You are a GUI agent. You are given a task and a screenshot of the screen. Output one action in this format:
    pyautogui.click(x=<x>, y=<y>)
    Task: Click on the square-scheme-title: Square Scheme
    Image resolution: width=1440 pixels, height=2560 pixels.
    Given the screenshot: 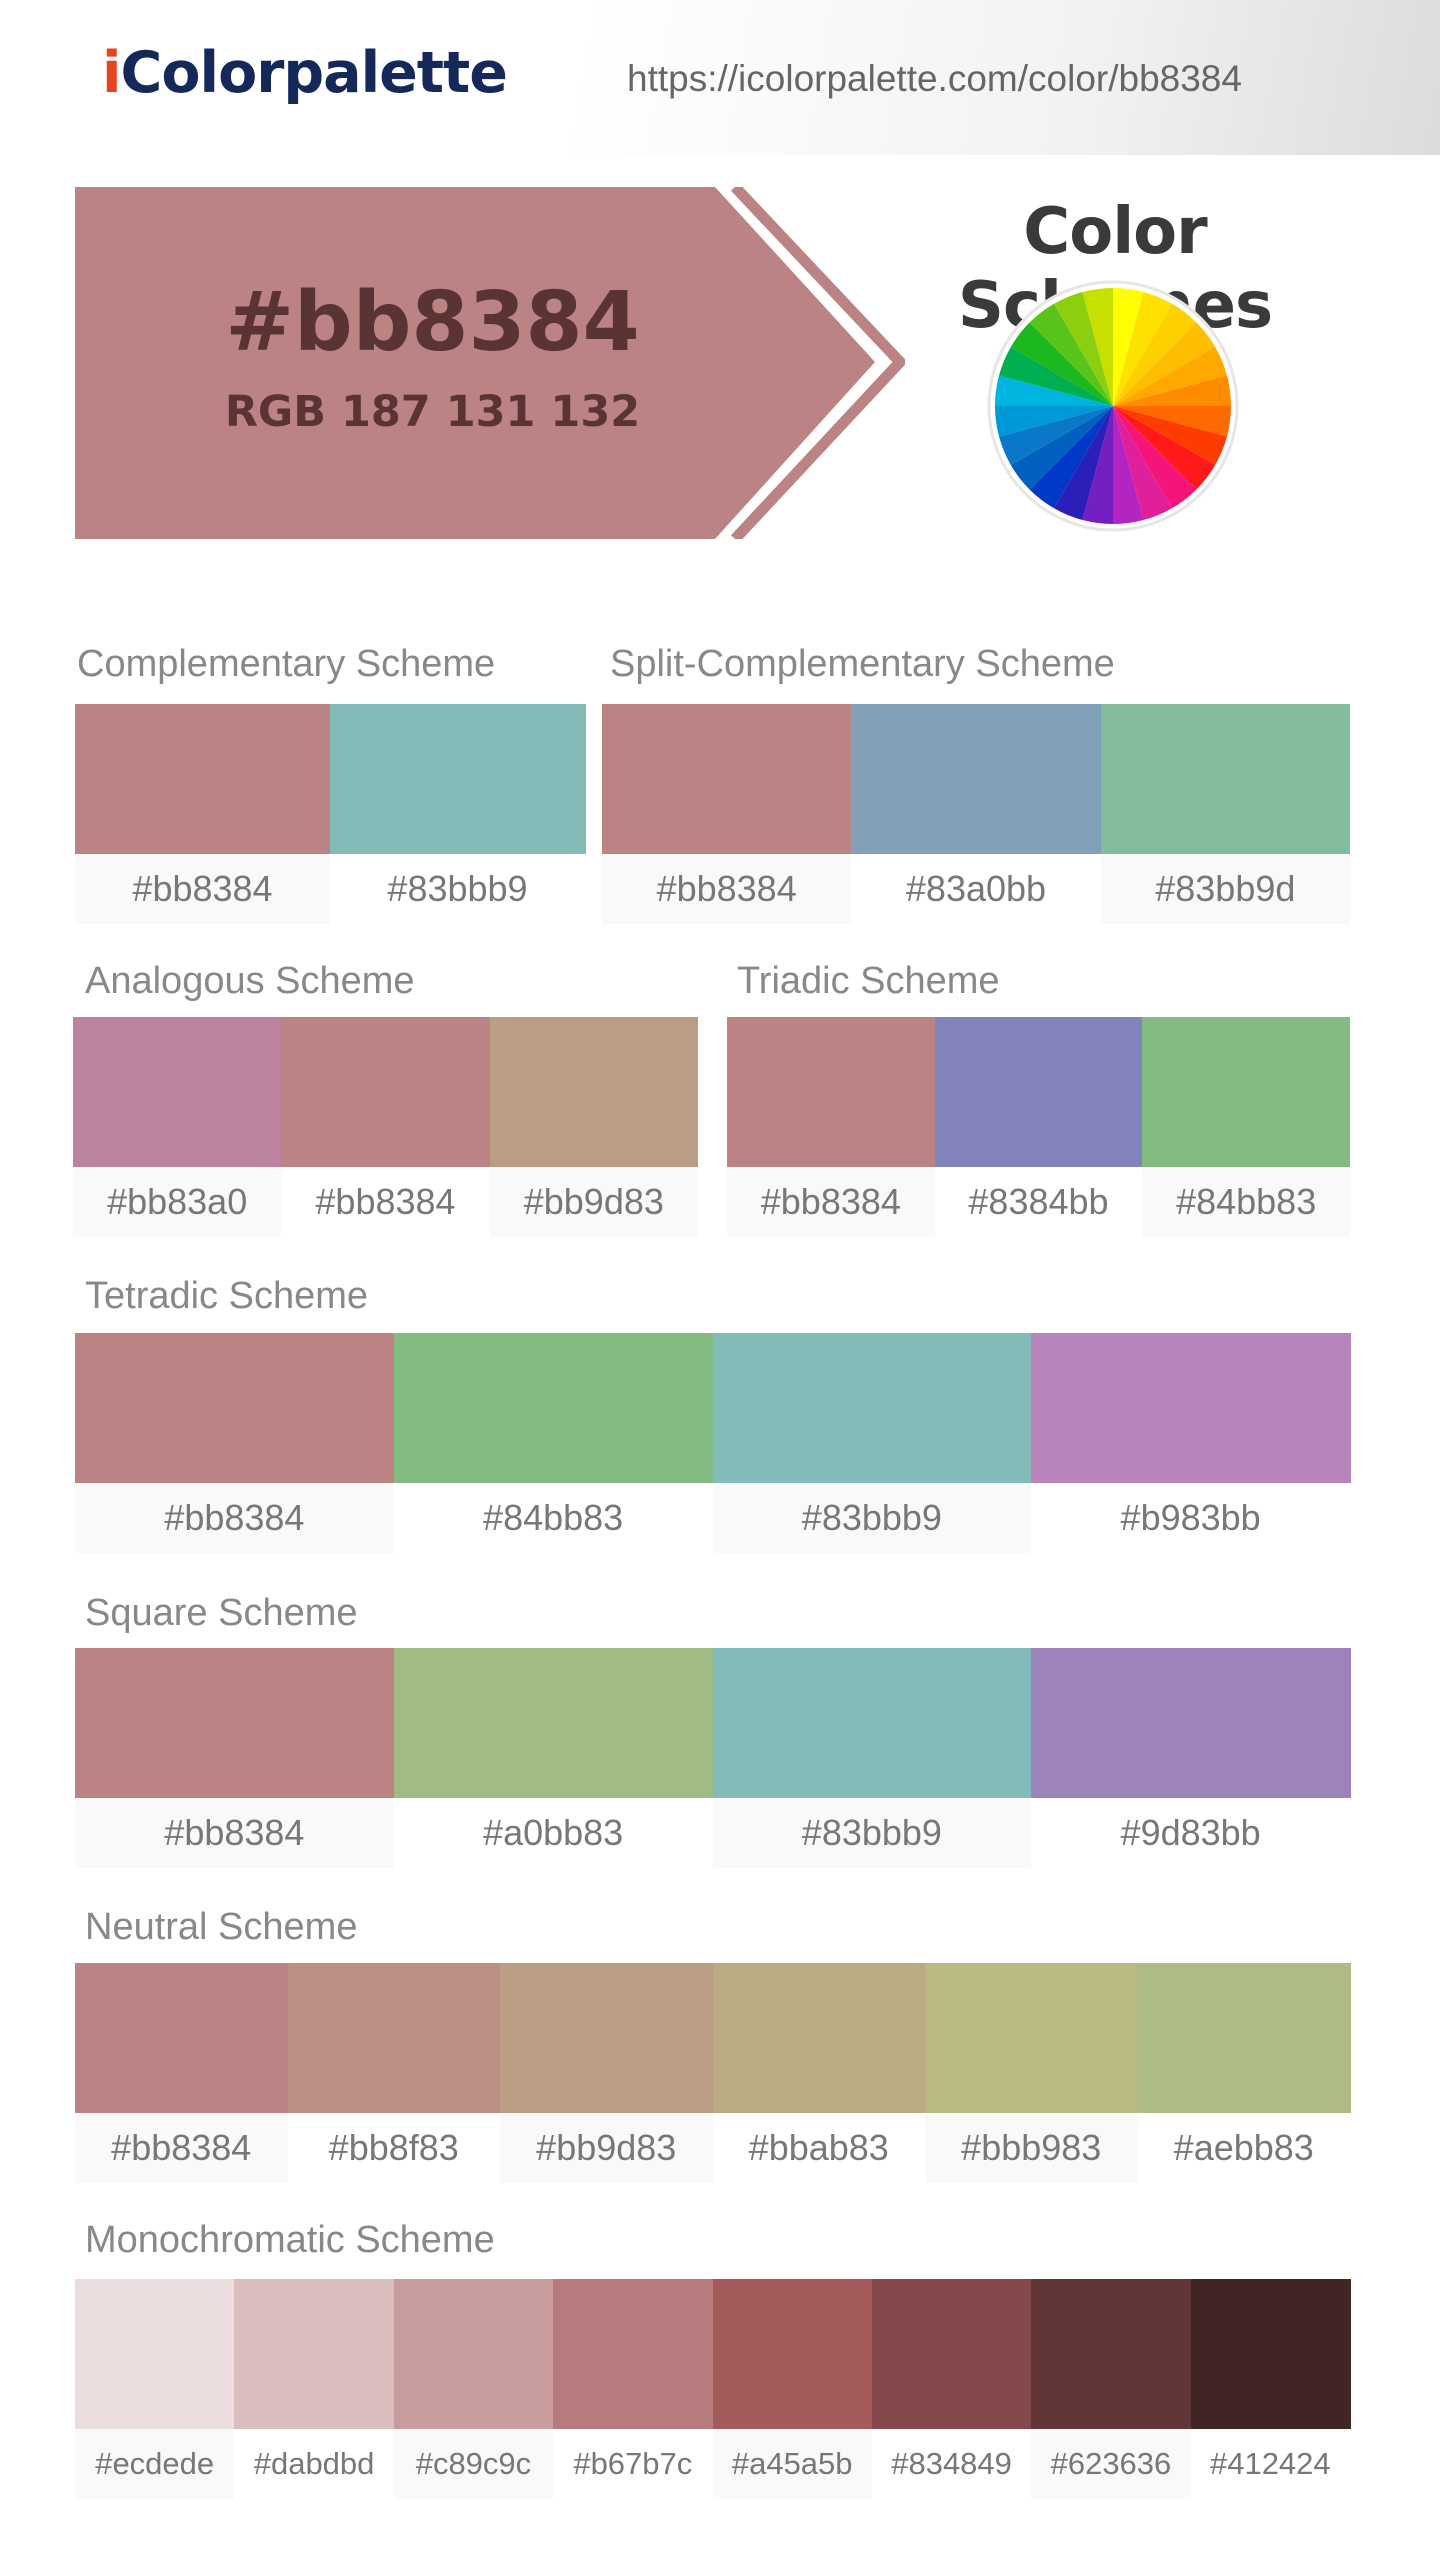 What is the action you would take?
    pyautogui.click(x=221, y=1613)
    